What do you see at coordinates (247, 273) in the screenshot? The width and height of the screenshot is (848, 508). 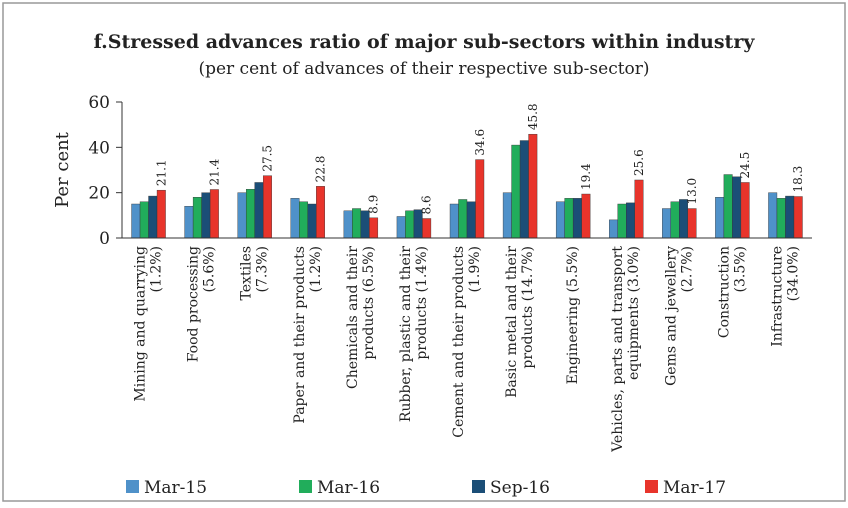 I see `x-tick-label-line: Textiles` at bounding box center [247, 273].